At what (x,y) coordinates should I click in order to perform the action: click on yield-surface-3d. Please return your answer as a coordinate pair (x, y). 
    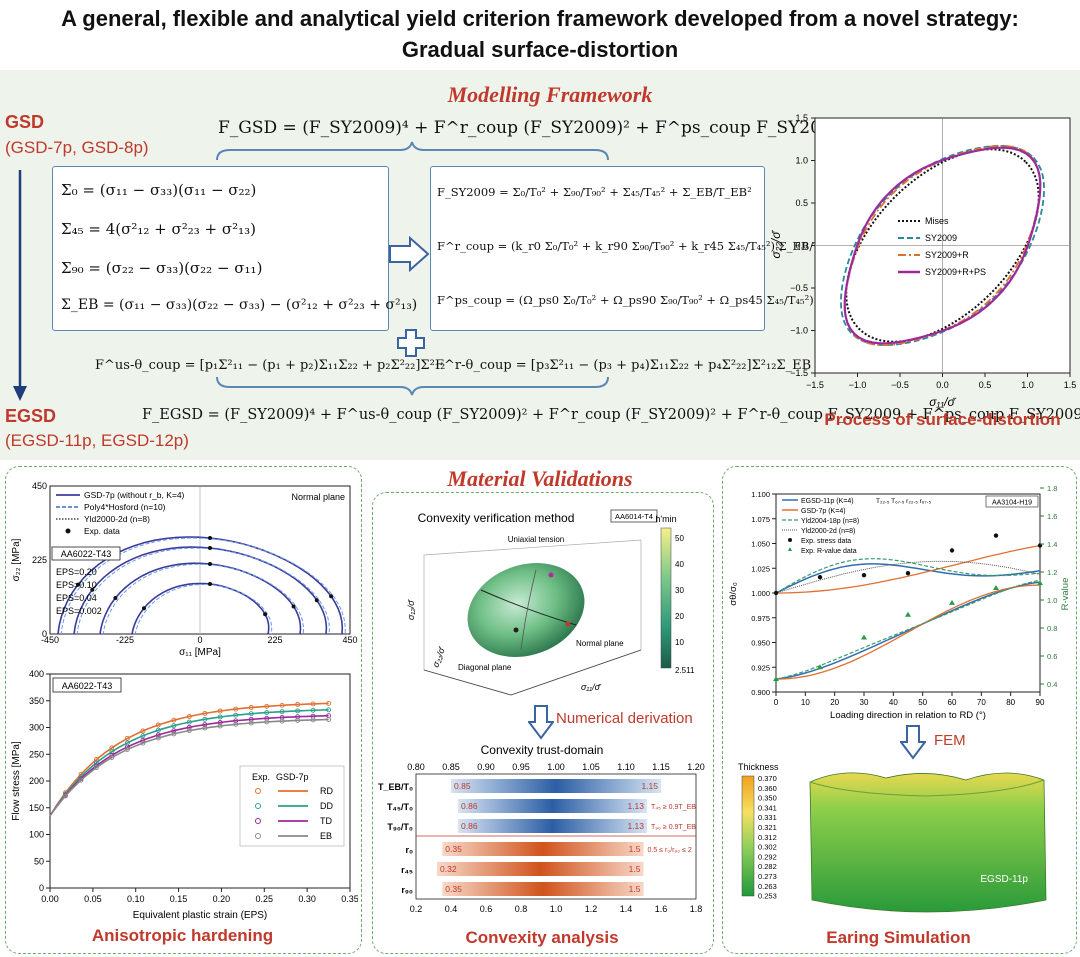
    Looking at the image, I should click on (526, 610).